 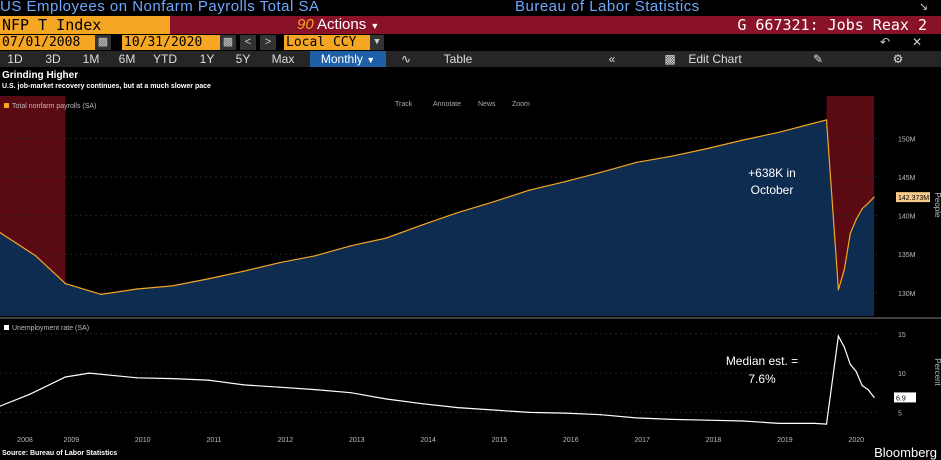 What do you see at coordinates (243, 59) in the screenshot?
I see `tab-5y: 5Y` at bounding box center [243, 59].